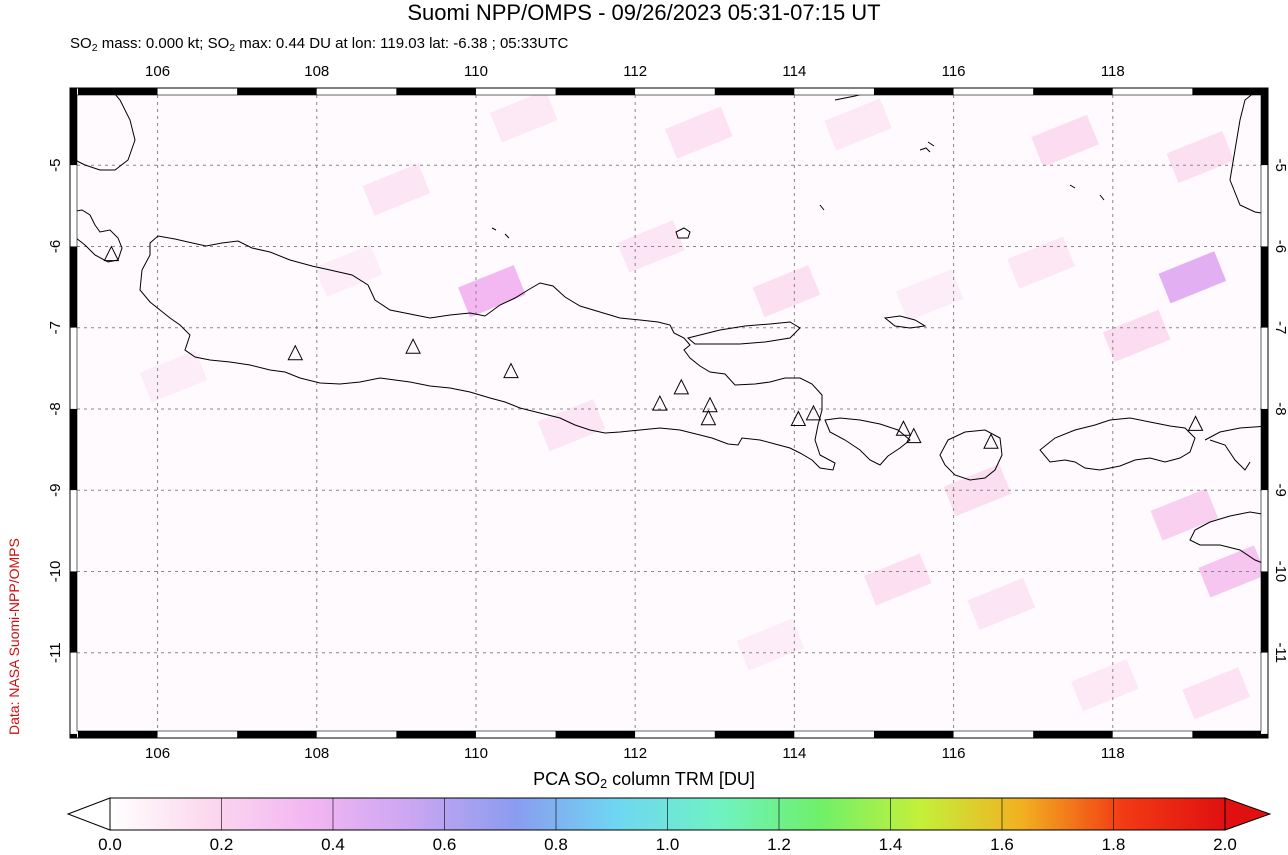 Image resolution: width=1288 pixels, height=855 pixels. I want to click on colorbar-label: 0.6, so click(444, 844).